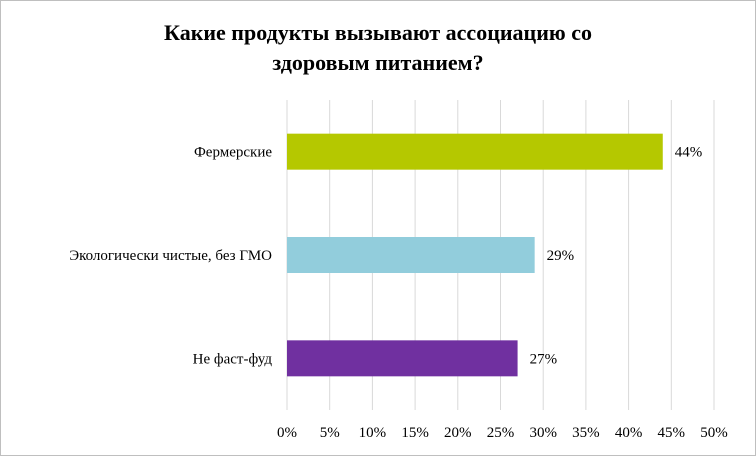  Describe the element at coordinates (233, 359) in the screenshot. I see `category-label: Не фаст-фуд` at that location.